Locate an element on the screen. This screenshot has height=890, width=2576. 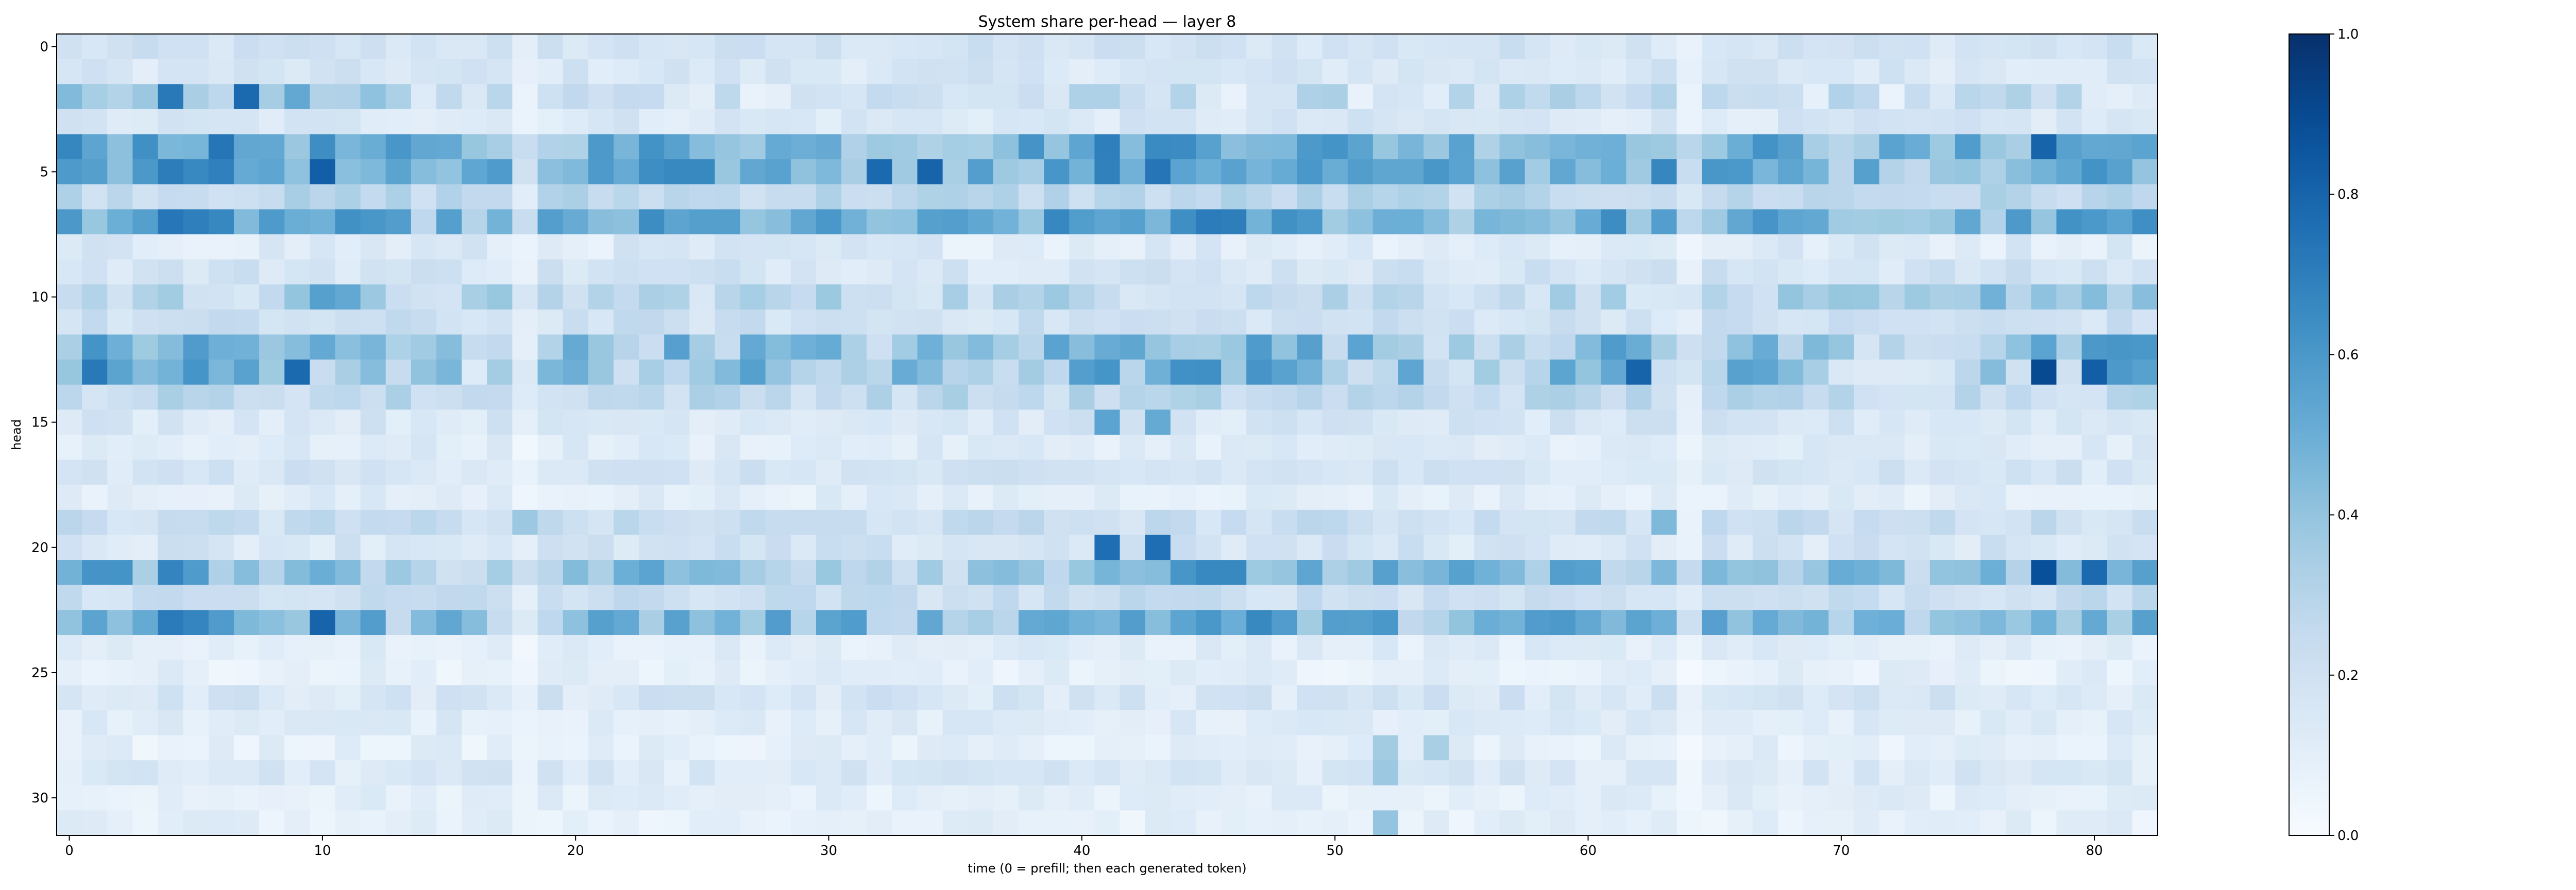
x-tick-label: 10 is located at coordinates (322, 851).